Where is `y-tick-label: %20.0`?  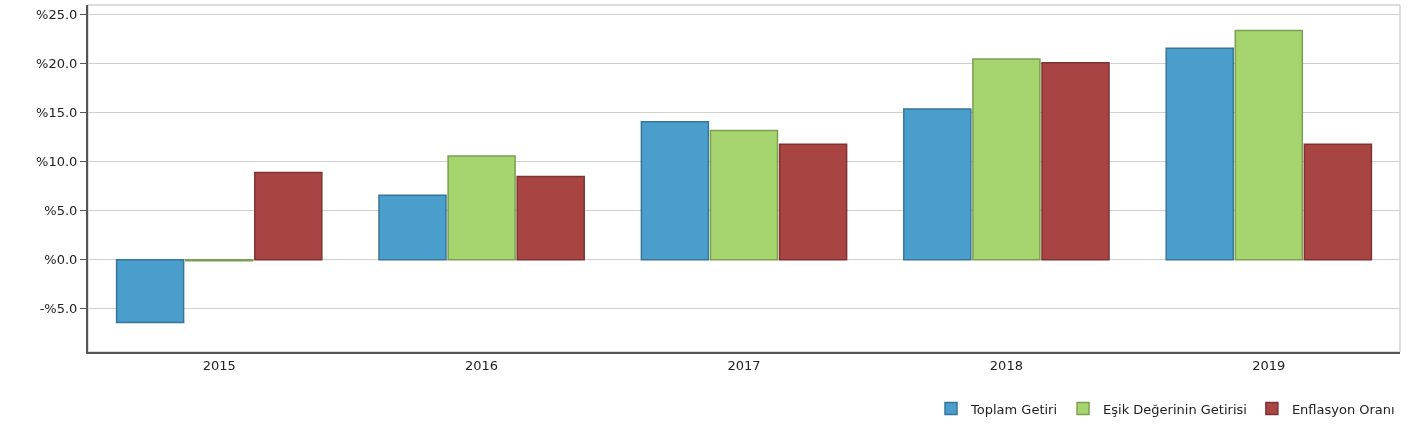
y-tick-label: %20.0 is located at coordinates (57, 64).